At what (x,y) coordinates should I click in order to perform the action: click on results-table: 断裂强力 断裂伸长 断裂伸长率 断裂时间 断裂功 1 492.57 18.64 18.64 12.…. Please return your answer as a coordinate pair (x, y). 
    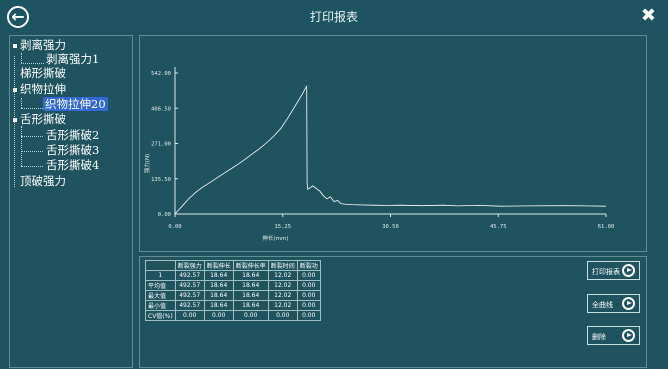
    Looking at the image, I should click on (233, 290).